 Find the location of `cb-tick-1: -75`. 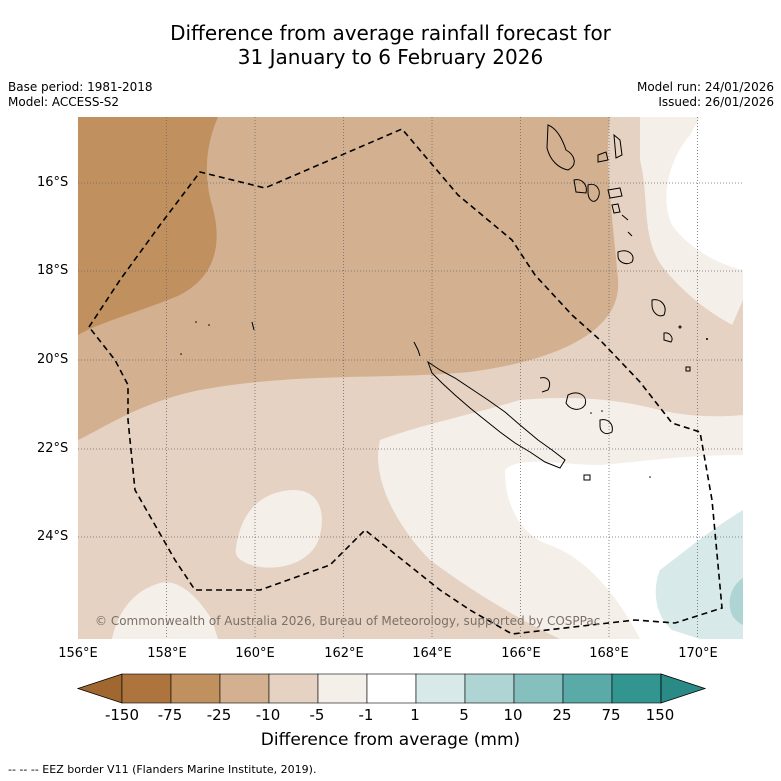

cb-tick-1: -75 is located at coordinates (170, 715).